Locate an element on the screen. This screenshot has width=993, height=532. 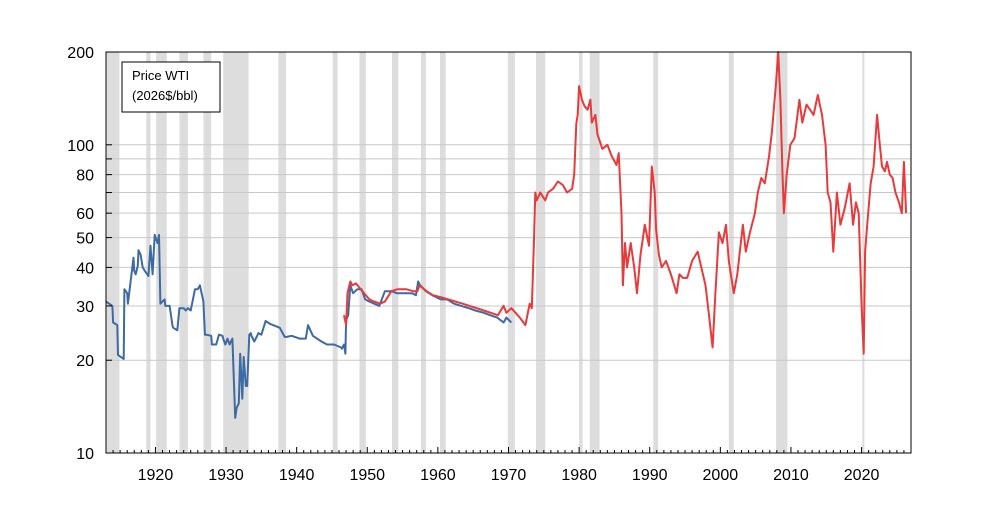
x-tick-label-1960: 1960 is located at coordinates (438, 475).